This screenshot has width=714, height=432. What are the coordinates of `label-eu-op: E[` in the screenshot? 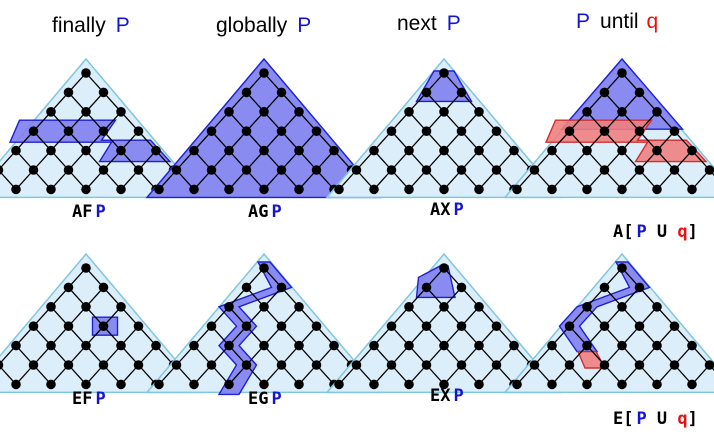 It's located at (623, 419).